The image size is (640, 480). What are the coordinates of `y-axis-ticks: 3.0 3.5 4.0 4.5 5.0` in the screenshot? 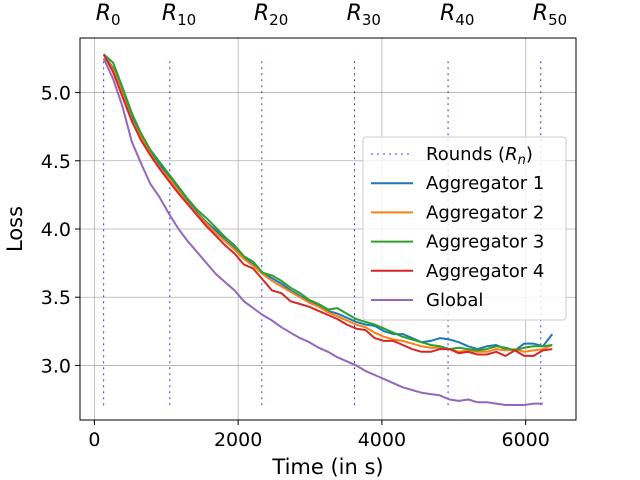 It's located at (60, 230).